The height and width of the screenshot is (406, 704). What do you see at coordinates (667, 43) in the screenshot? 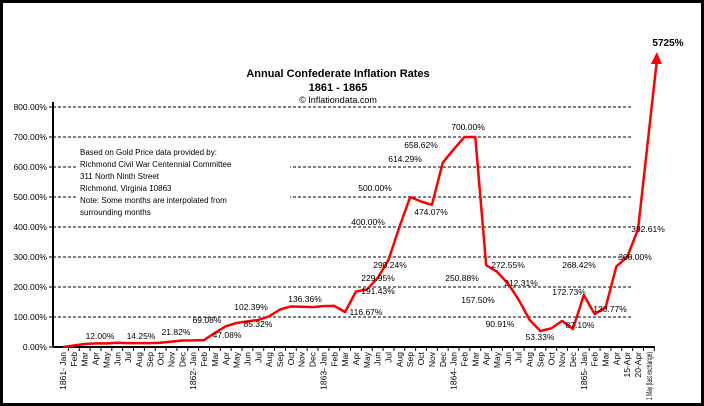
I see `data-label: 5725%` at bounding box center [667, 43].